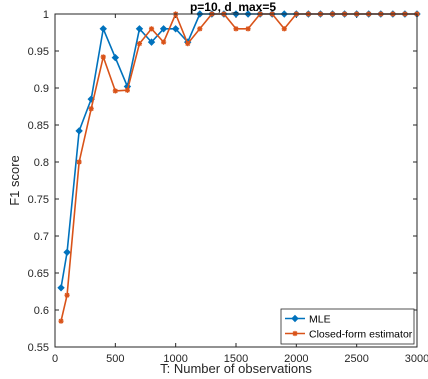 This screenshot has width=428, height=379. I want to click on x-tick-label: 500, so click(115, 359).